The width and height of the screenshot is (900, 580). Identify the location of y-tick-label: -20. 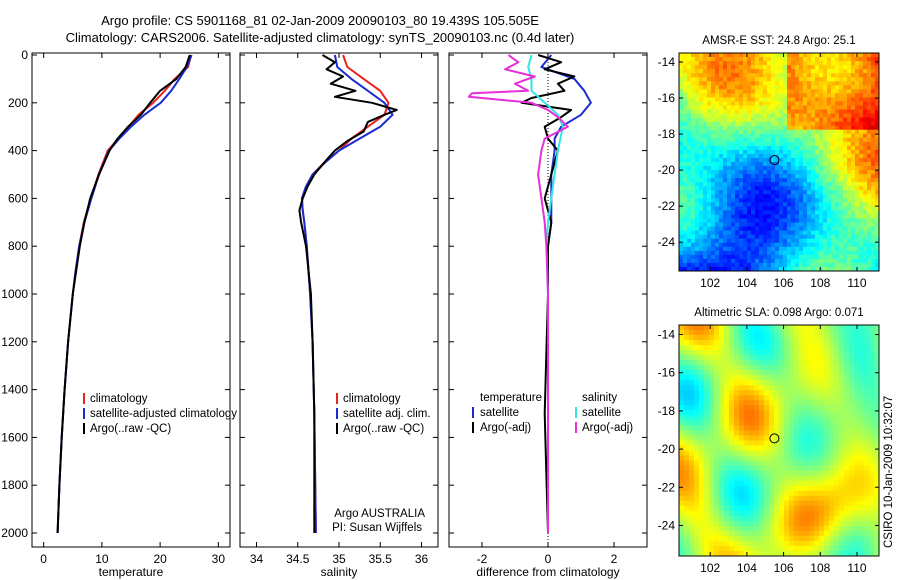
(667, 170).